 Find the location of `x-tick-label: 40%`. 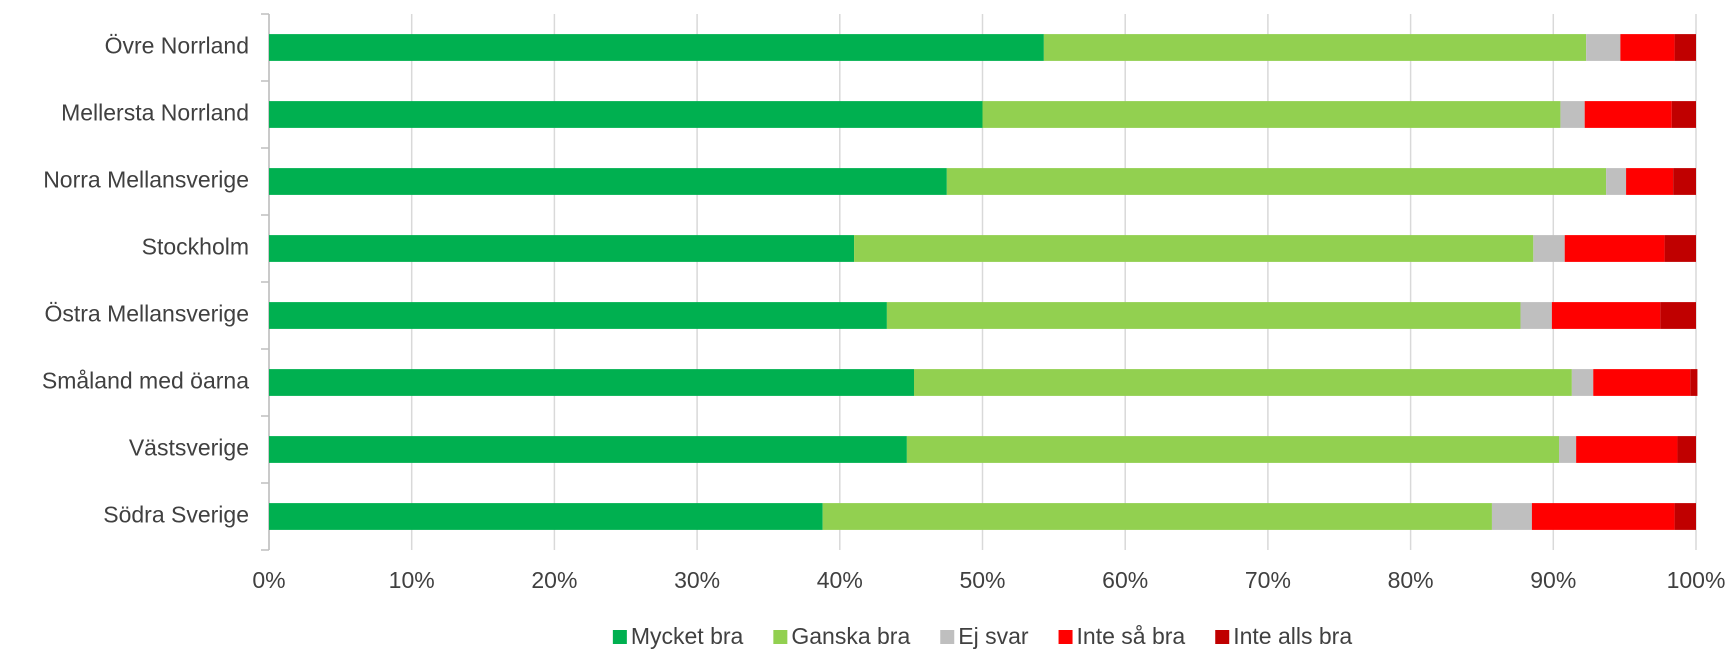

x-tick-label: 40% is located at coordinates (840, 580).